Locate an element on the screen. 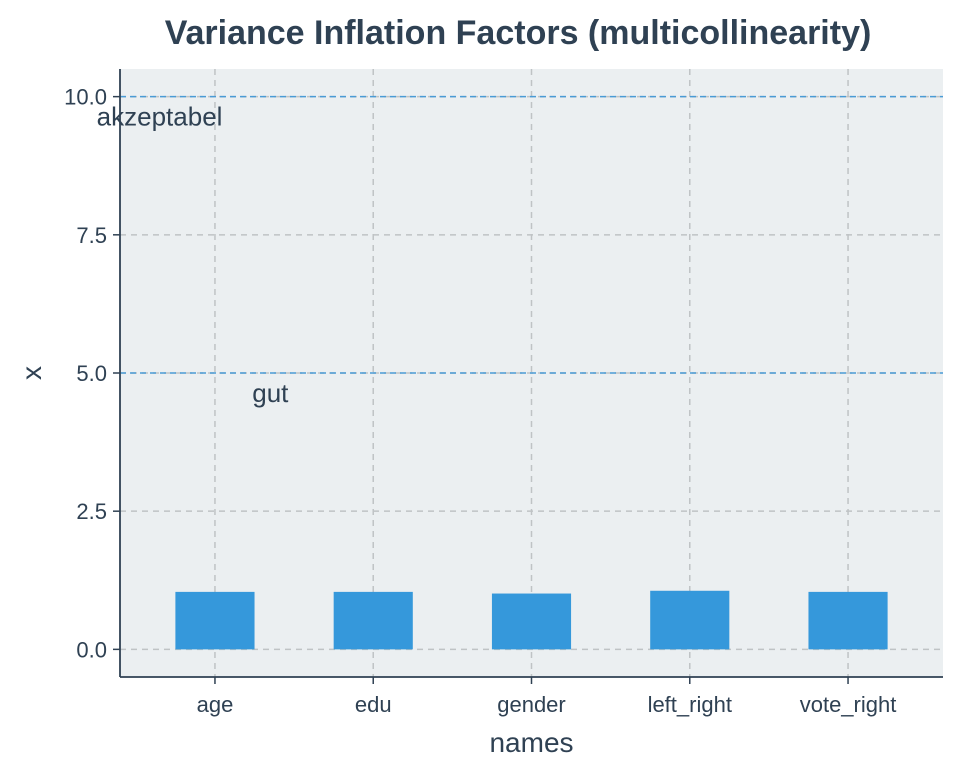 The height and width of the screenshot is (768, 960). x-tick-label-edu: edu is located at coordinates (373, 704).